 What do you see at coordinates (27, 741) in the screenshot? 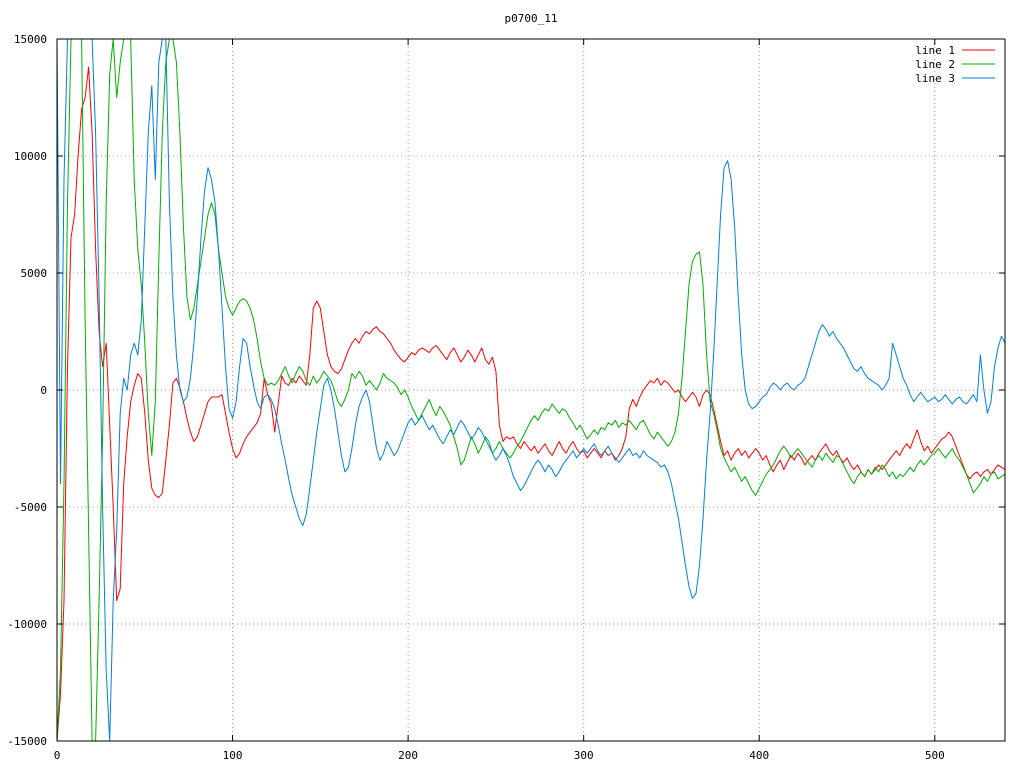
I see `y-tick-label: -15000` at bounding box center [27, 741].